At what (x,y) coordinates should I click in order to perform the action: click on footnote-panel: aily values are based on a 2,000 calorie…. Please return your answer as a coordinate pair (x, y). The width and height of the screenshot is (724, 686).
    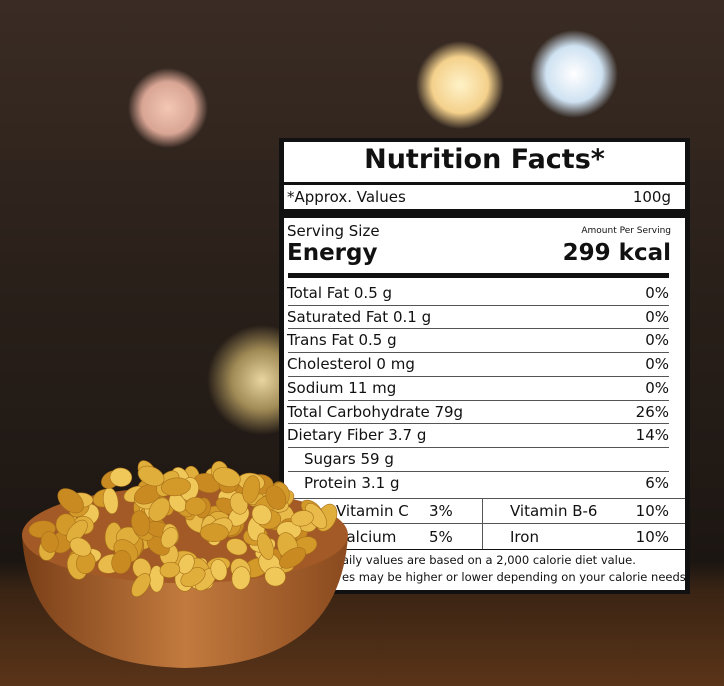
    Looking at the image, I should click on (486, 570).